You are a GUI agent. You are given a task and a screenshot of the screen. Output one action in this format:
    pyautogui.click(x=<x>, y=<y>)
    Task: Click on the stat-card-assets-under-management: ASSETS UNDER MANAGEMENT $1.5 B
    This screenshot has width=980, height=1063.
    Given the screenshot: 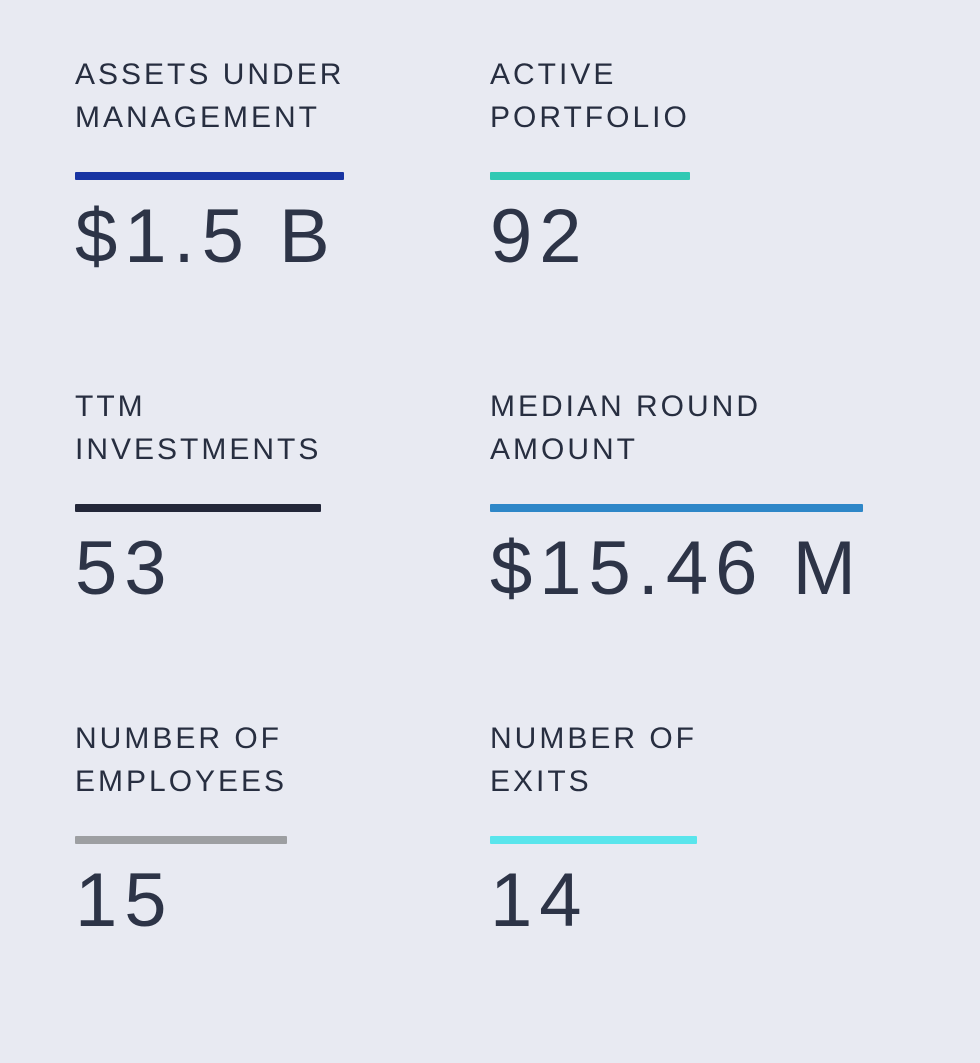 What is the action you would take?
    pyautogui.click(x=210, y=220)
    